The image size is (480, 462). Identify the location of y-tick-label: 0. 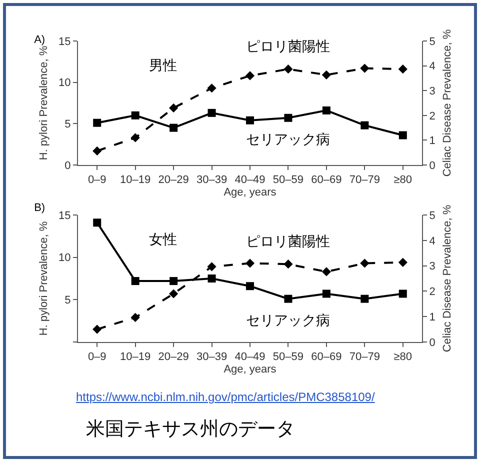
(67, 166).